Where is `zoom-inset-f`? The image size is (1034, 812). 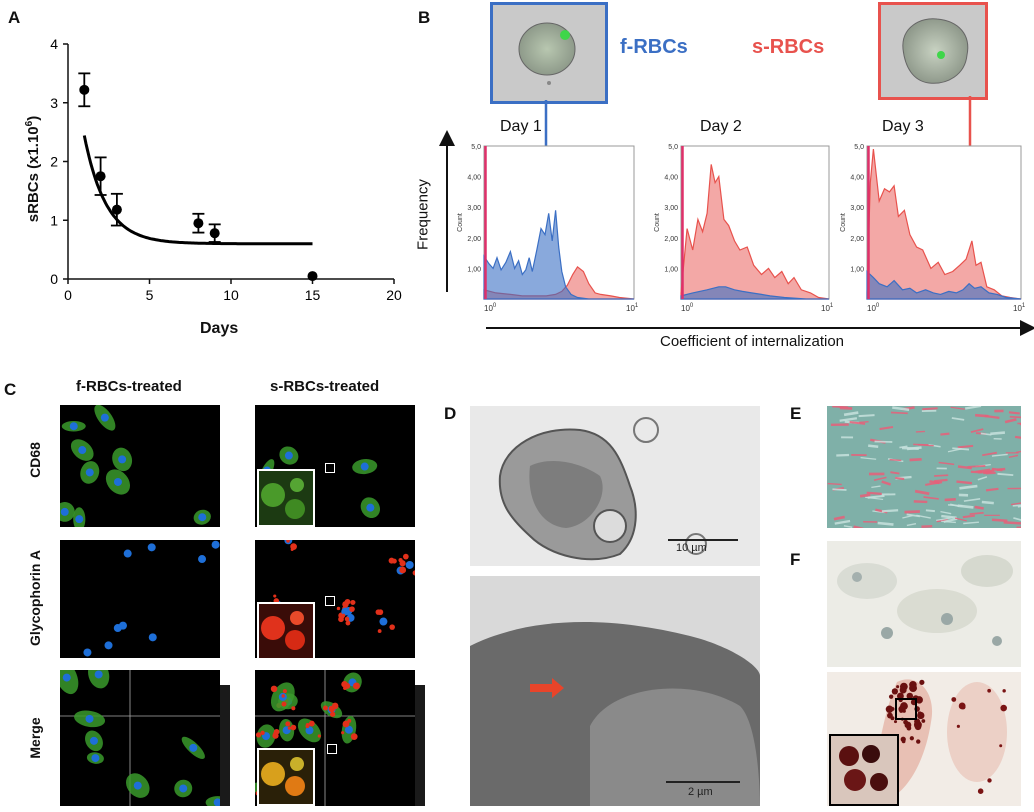
zoom-inset-f is located at coordinates (864, 770).